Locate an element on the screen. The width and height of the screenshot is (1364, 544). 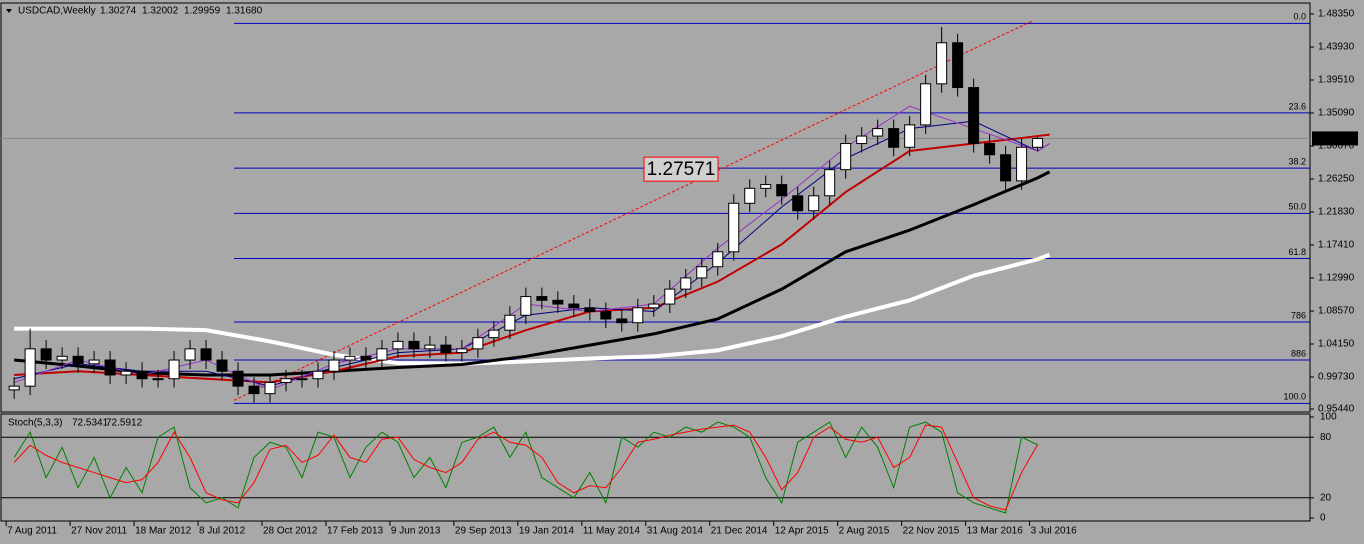
y-tick-label: 1.04150 is located at coordinates (1336, 344).